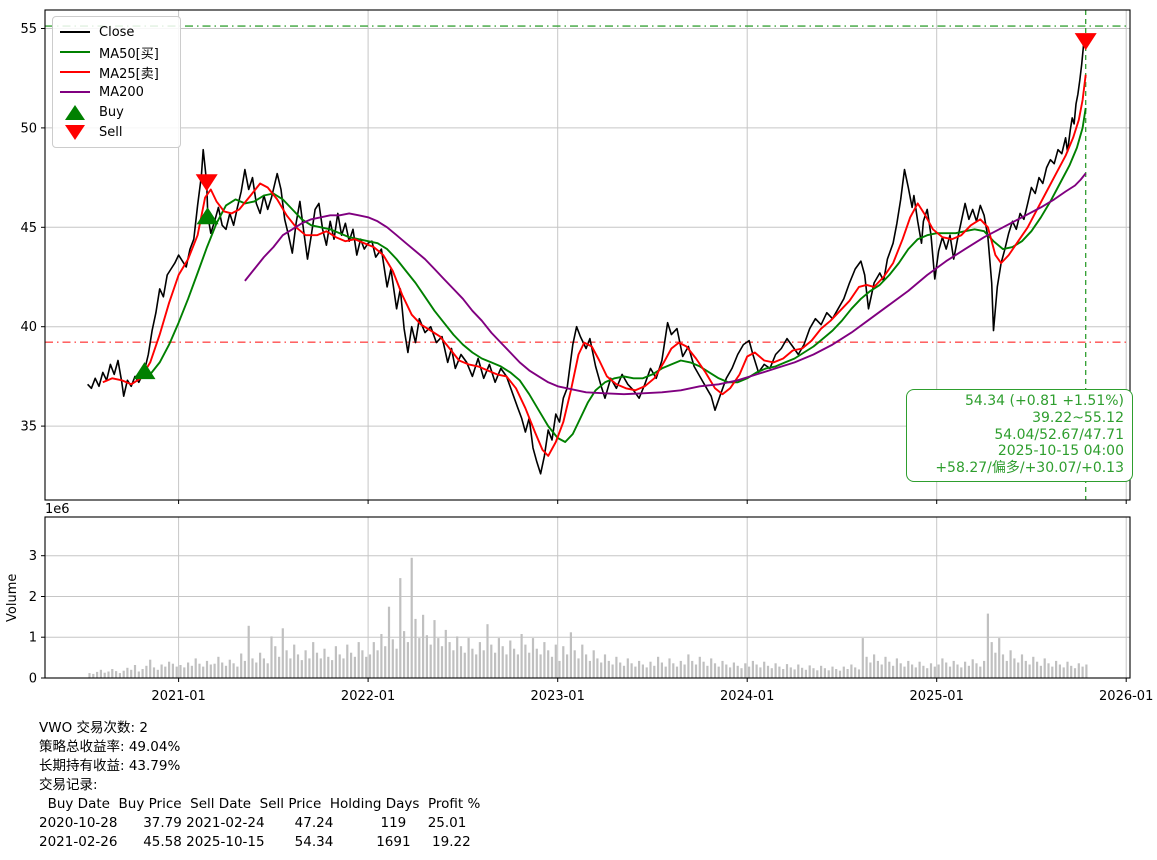 The image size is (1157, 860). I want to click on legend-item-ma200: MA200, so click(116, 92).